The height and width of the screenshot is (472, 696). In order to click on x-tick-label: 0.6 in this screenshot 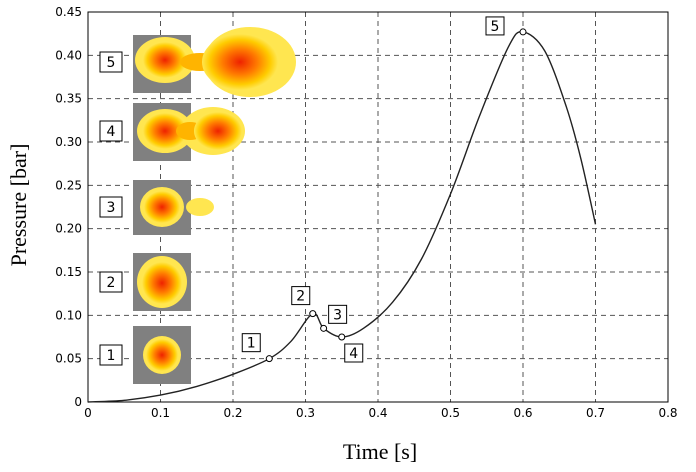, I will do `click(522, 413)`.